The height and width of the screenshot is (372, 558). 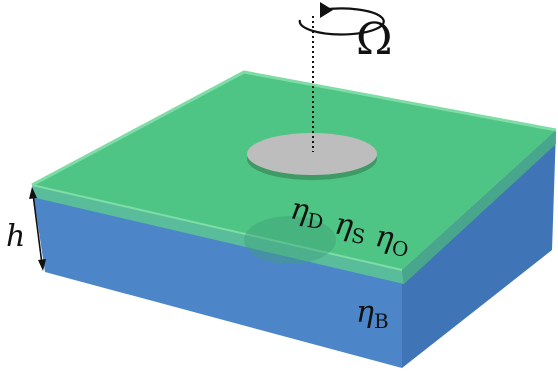 What do you see at coordinates (15, 236) in the screenshot?
I see `thickness-label: h` at bounding box center [15, 236].